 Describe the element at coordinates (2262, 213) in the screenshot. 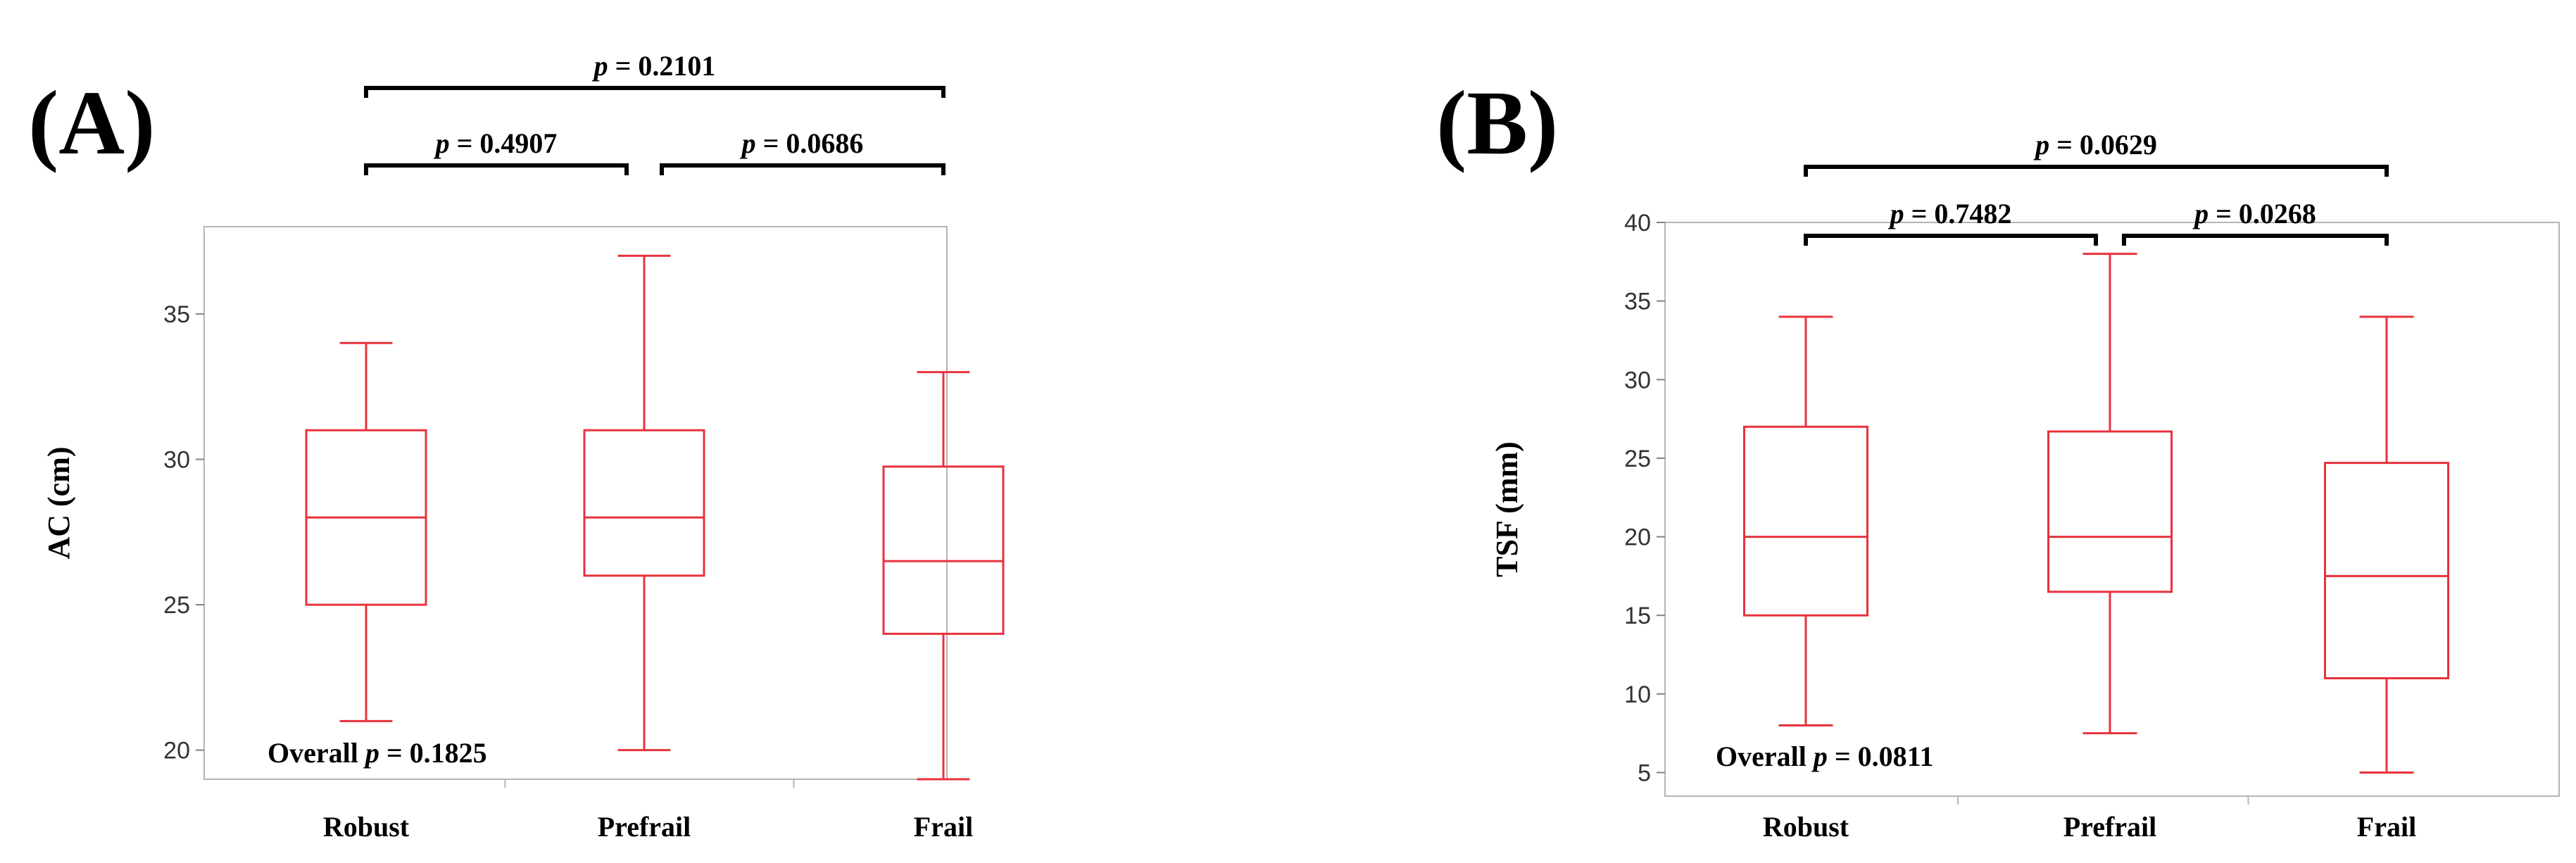

I see `comparison-value: = 0.0268` at that location.